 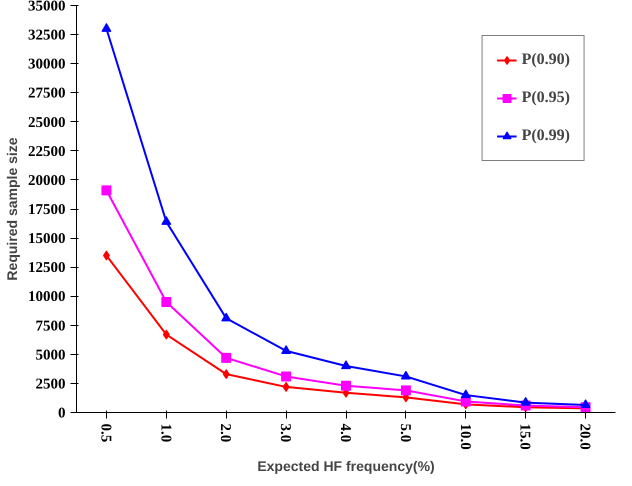 I want to click on x-tick-label: 4.0, so click(x=345, y=433).